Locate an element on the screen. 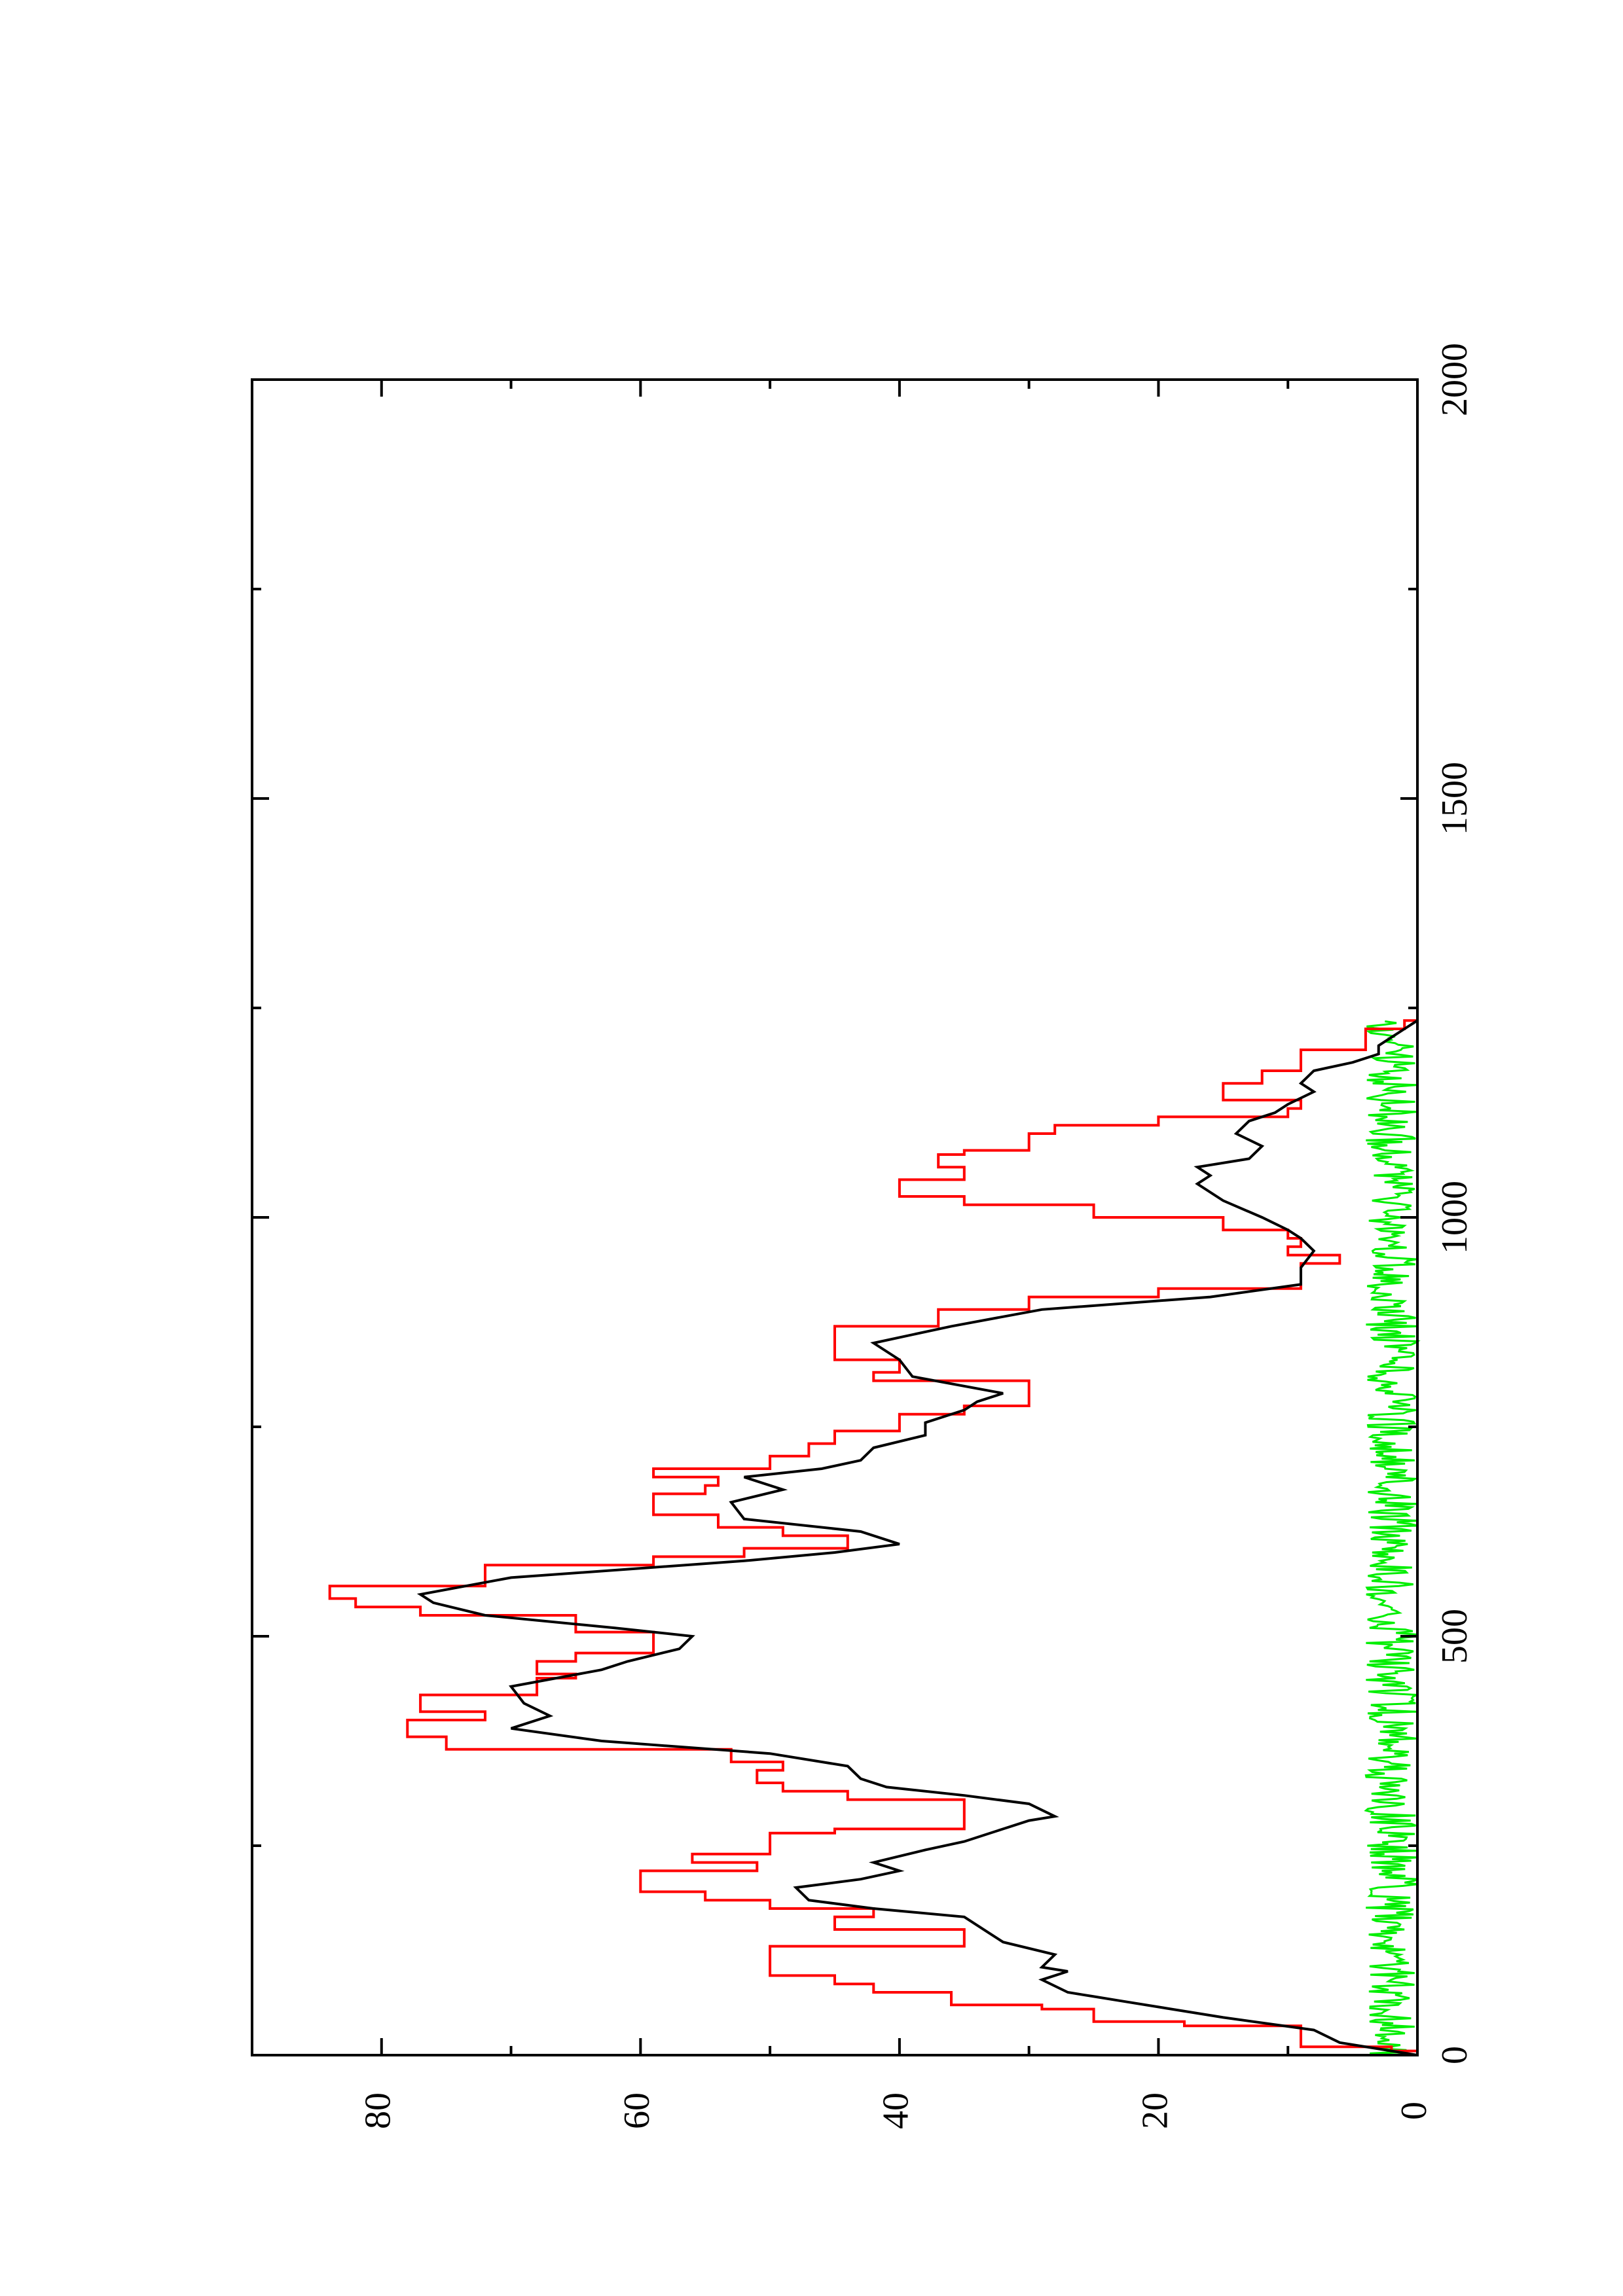 This screenshot has height=2296, width=1623. y-tick-label: 80 is located at coordinates (378, 2110).